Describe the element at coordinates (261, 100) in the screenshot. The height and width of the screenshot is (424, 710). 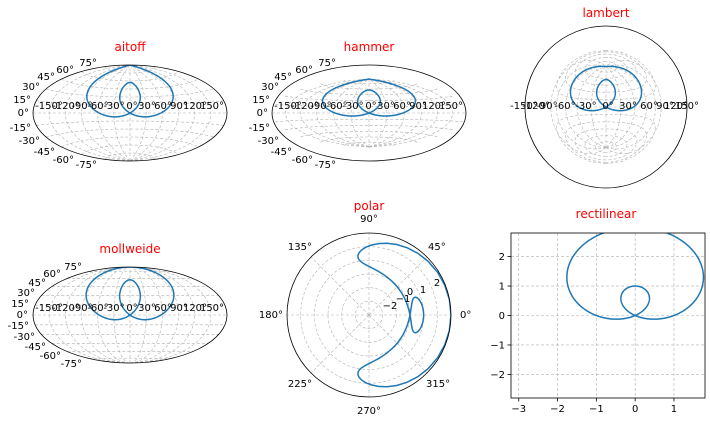
I see `hammer-lat-tick: 15°` at that location.